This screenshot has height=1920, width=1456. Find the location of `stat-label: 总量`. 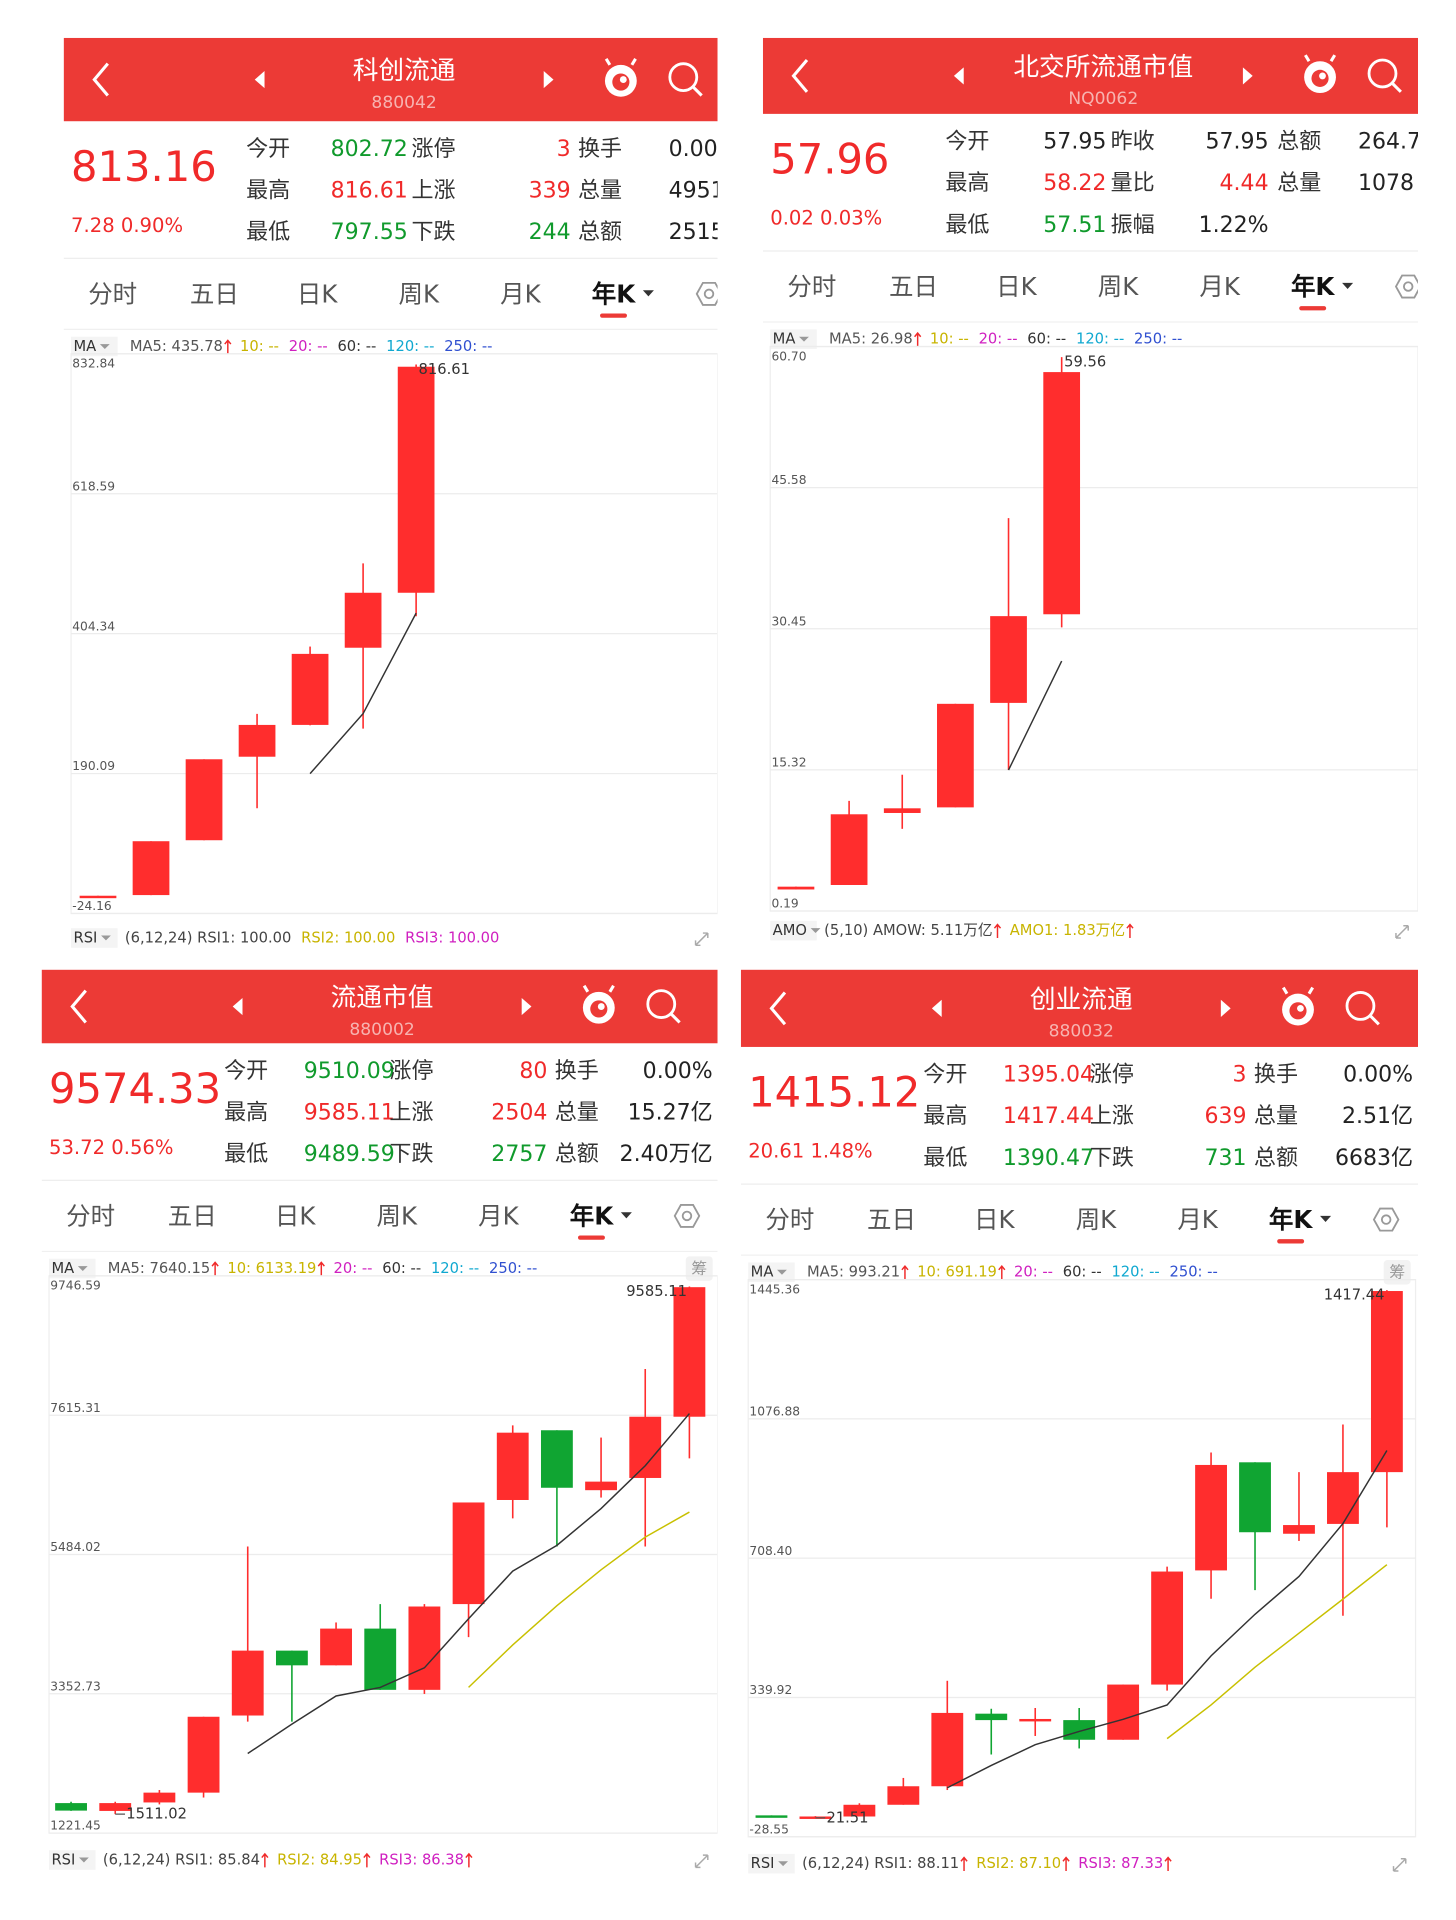

stat-label: 总量 is located at coordinates (577, 1113).